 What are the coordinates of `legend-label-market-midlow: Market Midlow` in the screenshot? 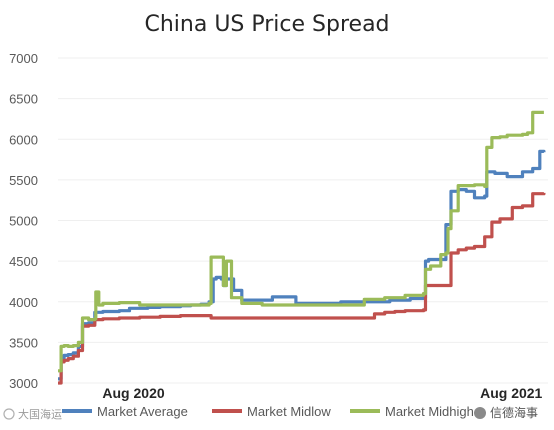 It's located at (289, 411).